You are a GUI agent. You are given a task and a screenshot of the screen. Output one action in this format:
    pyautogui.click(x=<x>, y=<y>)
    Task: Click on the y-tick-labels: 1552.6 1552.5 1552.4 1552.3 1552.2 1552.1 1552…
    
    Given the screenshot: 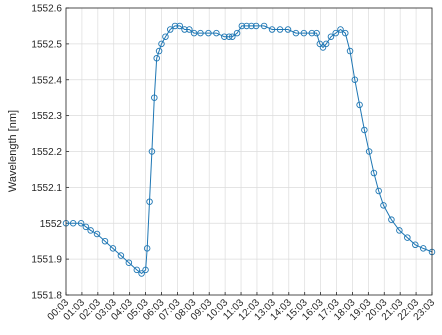 What is the action you would take?
    pyautogui.click(x=46, y=153)
    